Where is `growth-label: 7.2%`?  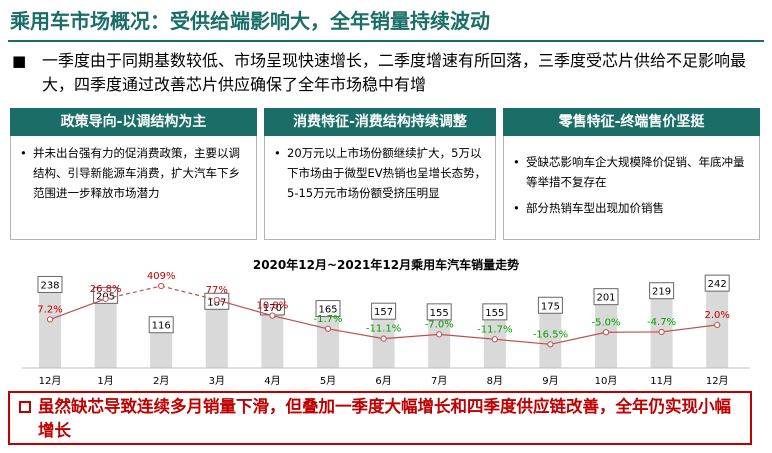 growth-label: 7.2% is located at coordinates (49, 309).